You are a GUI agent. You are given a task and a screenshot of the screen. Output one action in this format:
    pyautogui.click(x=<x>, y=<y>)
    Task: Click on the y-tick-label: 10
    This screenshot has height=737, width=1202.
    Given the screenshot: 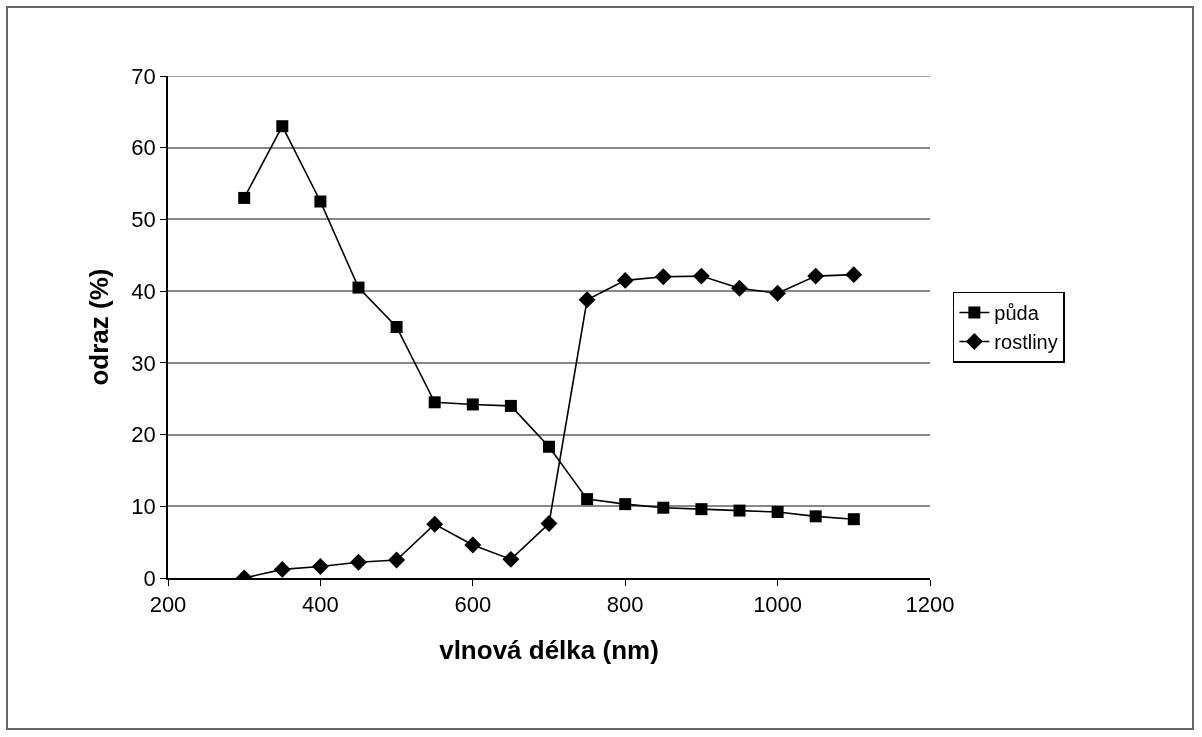 What is the action you would take?
    pyautogui.click(x=143, y=506)
    